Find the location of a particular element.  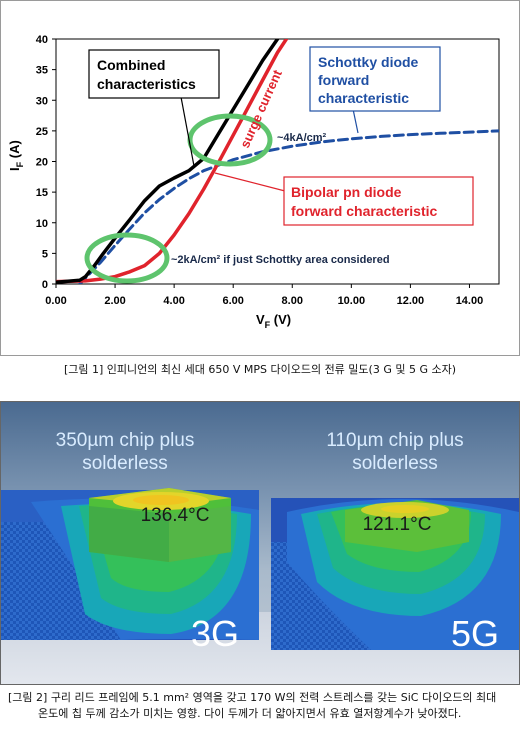

left-title-line1: 350µm chip plus is located at coordinates (125, 440).